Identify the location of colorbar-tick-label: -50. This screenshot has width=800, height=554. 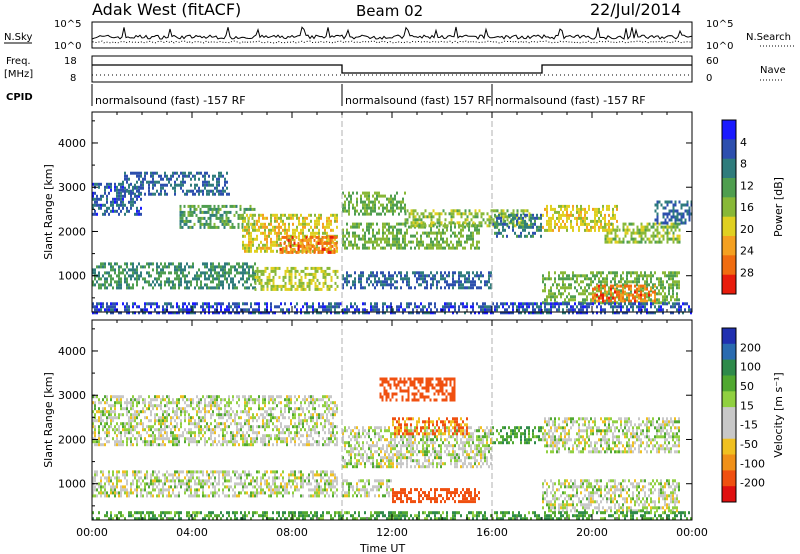
(749, 444).